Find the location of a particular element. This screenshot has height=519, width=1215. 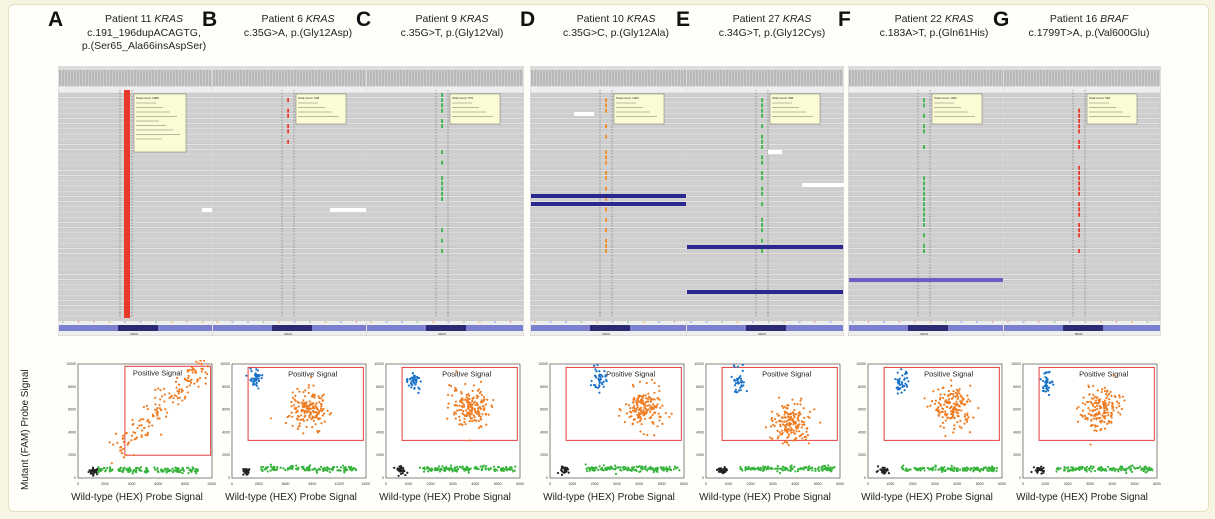

y-tick-label: 4000 is located at coordinates (380, 432).